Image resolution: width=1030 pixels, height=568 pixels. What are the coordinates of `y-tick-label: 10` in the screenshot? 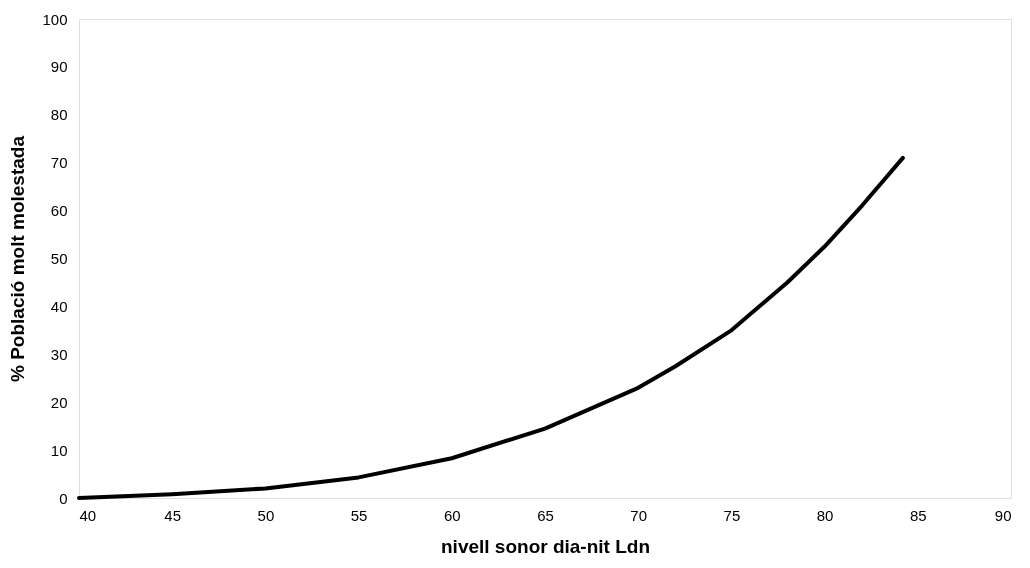 It's located at (59, 450).